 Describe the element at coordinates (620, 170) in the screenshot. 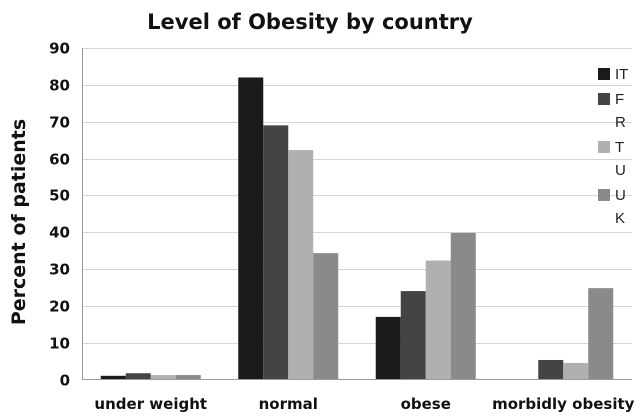

I see `legend-label-TU: U` at that location.